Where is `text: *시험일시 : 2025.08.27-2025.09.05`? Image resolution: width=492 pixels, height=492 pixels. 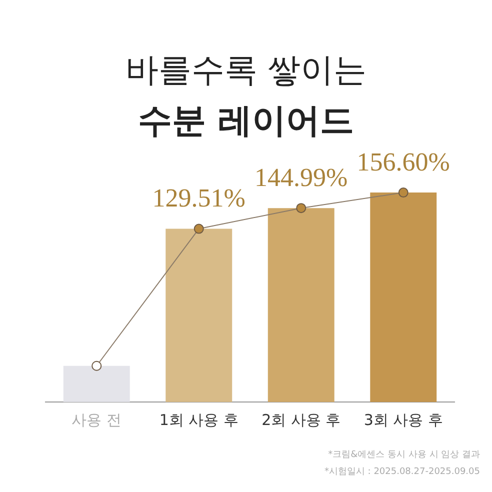
text: *시험일시 : 2025.08.27-2025.09.05 is located at coordinates (402, 472).